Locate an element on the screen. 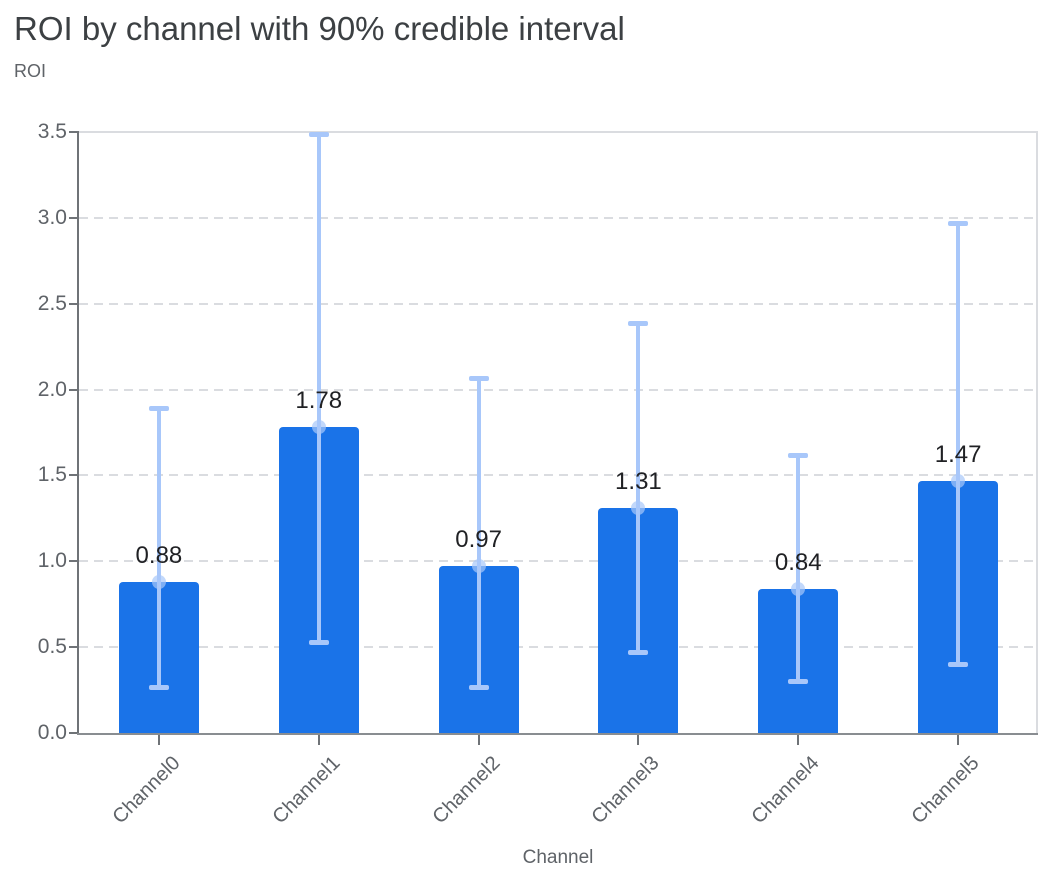  plot-border-right is located at coordinates (1037, 432).